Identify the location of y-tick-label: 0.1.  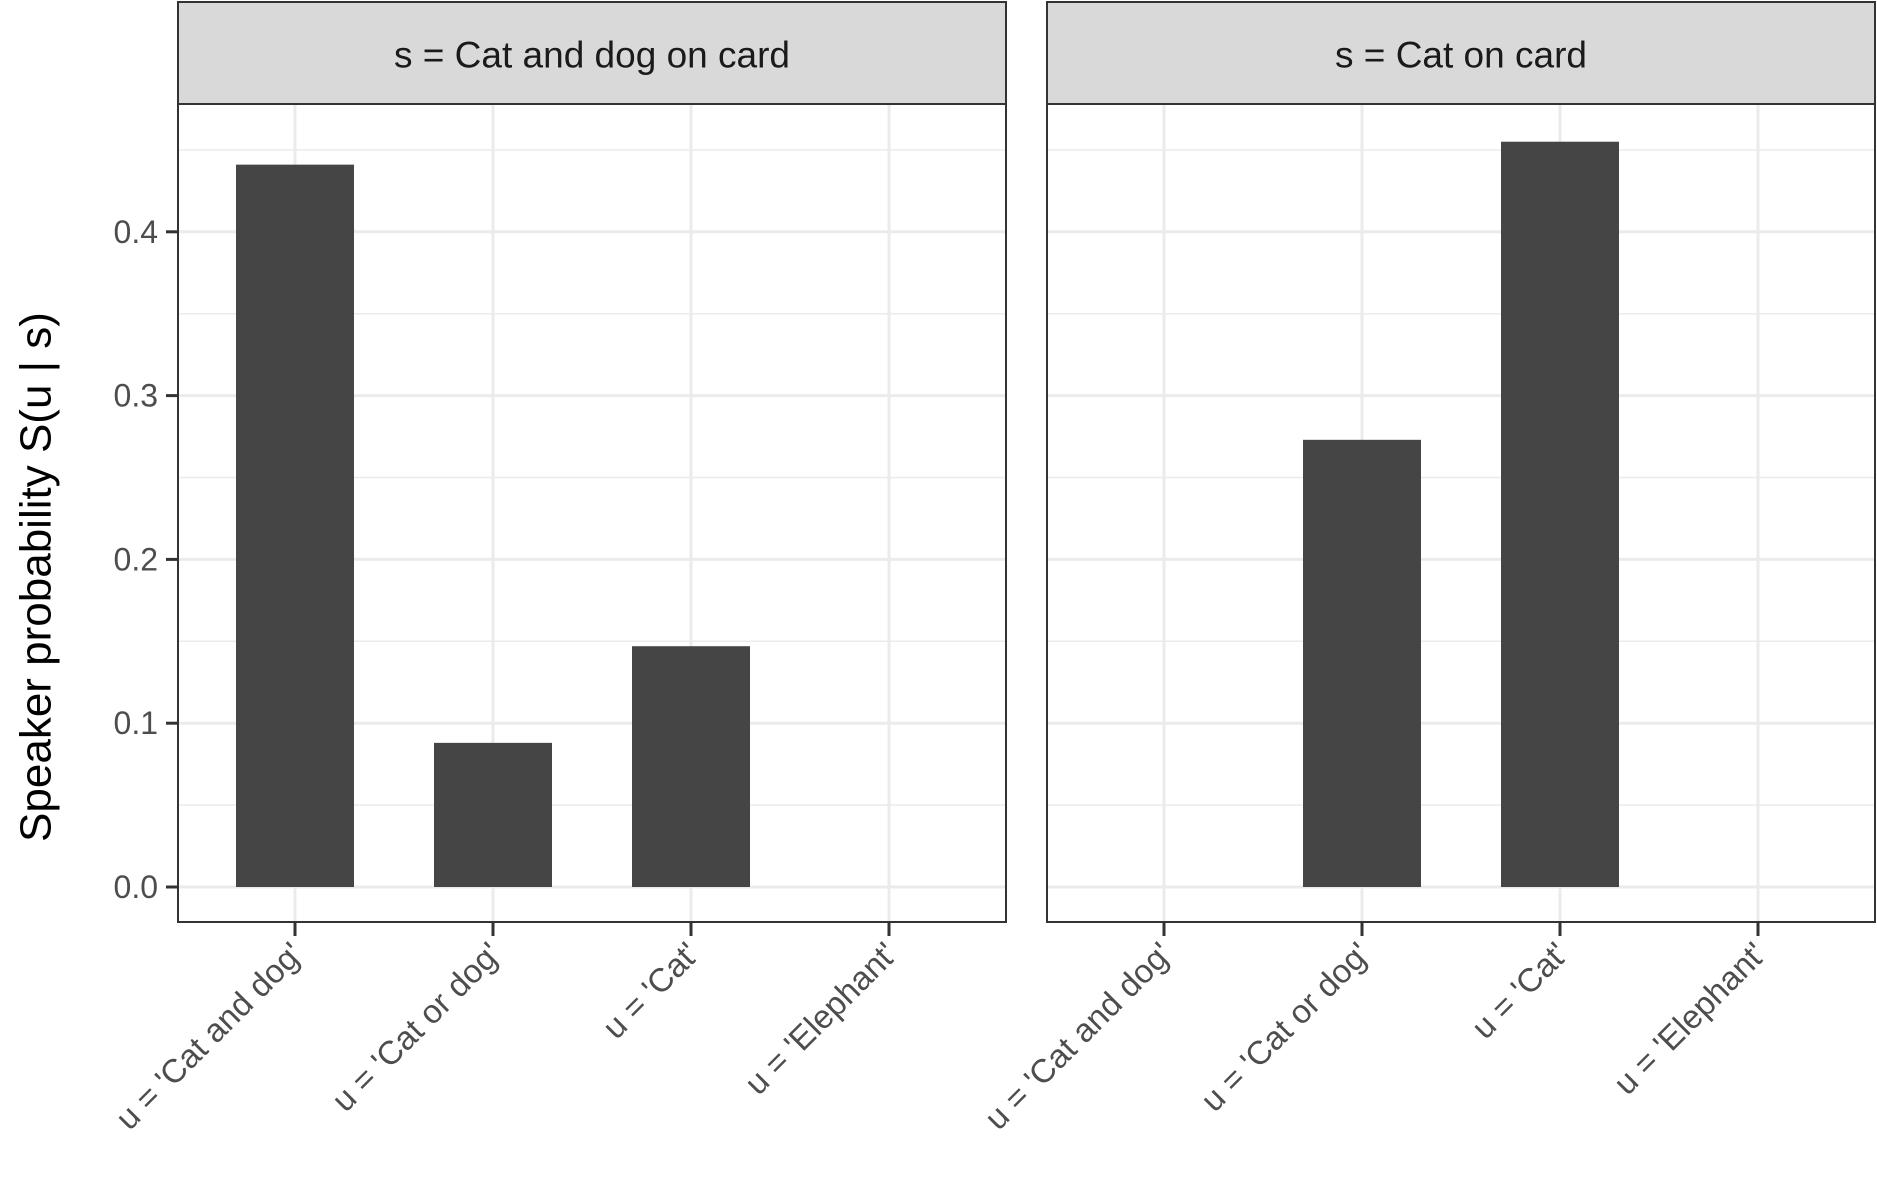
(136, 723).